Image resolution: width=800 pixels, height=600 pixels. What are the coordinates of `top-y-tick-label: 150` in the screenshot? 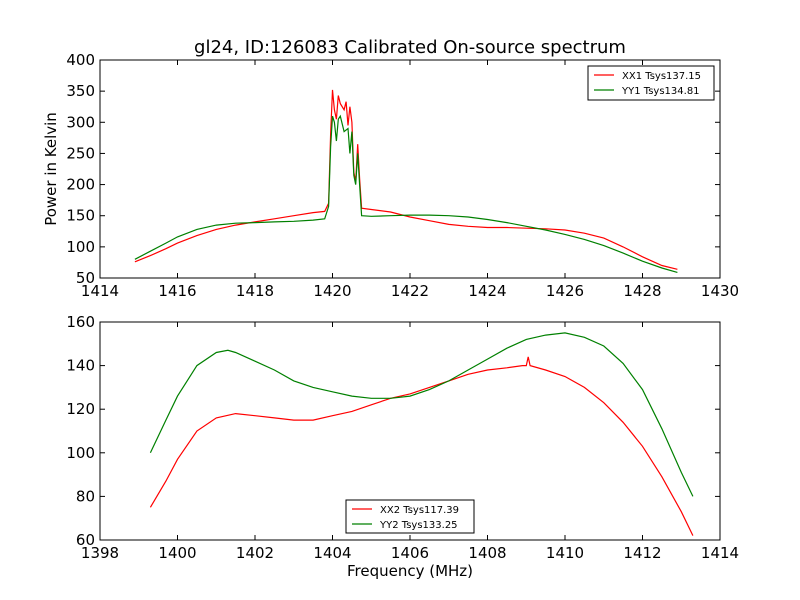 It's located at (80, 216).